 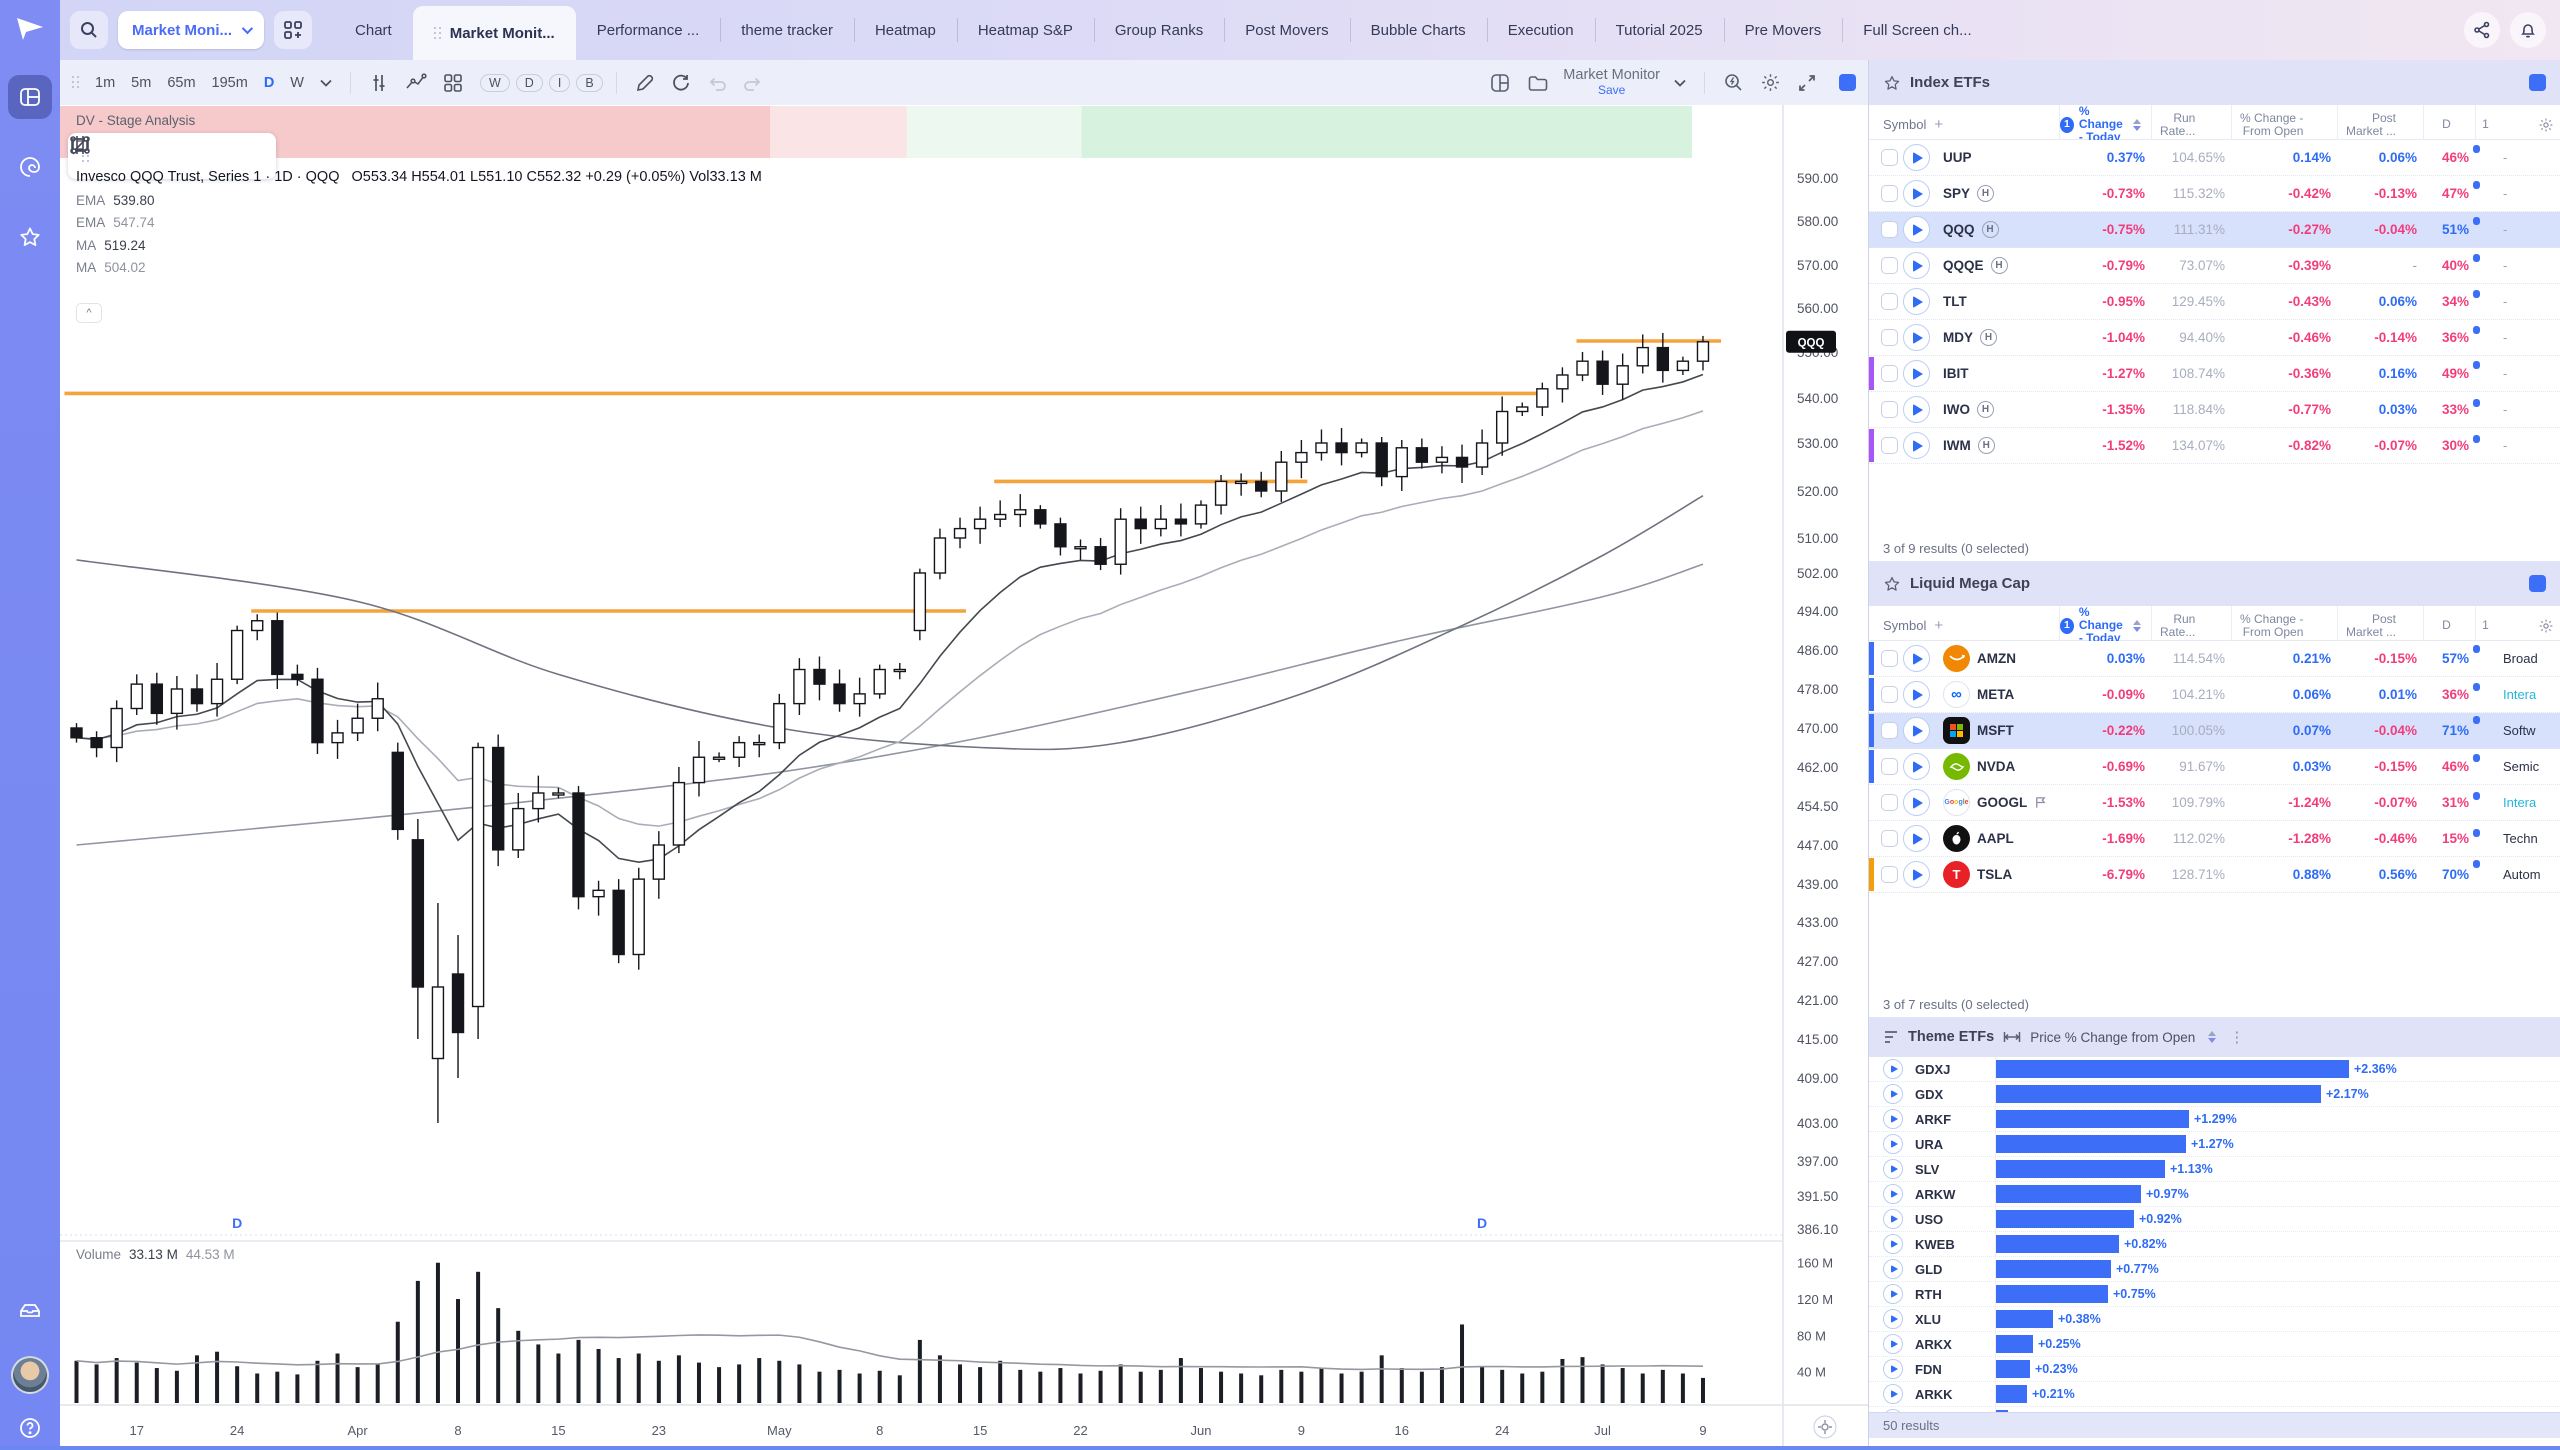 I want to click on layout-name: Market Monitor, so click(x=1611, y=74).